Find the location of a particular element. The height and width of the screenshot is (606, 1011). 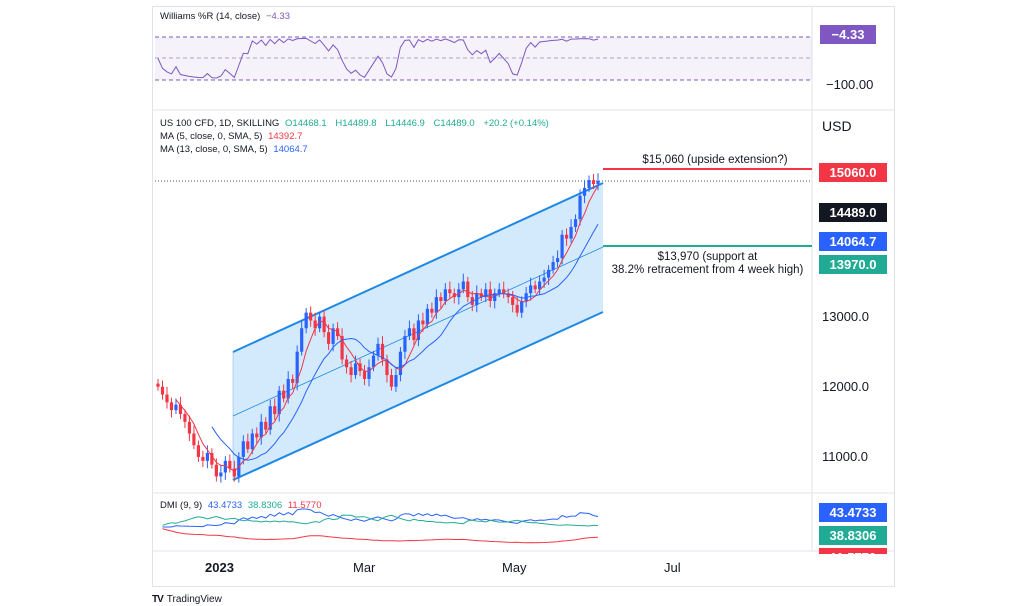

dmi-tag-adx: 11.5770 is located at coordinates (853, 551).